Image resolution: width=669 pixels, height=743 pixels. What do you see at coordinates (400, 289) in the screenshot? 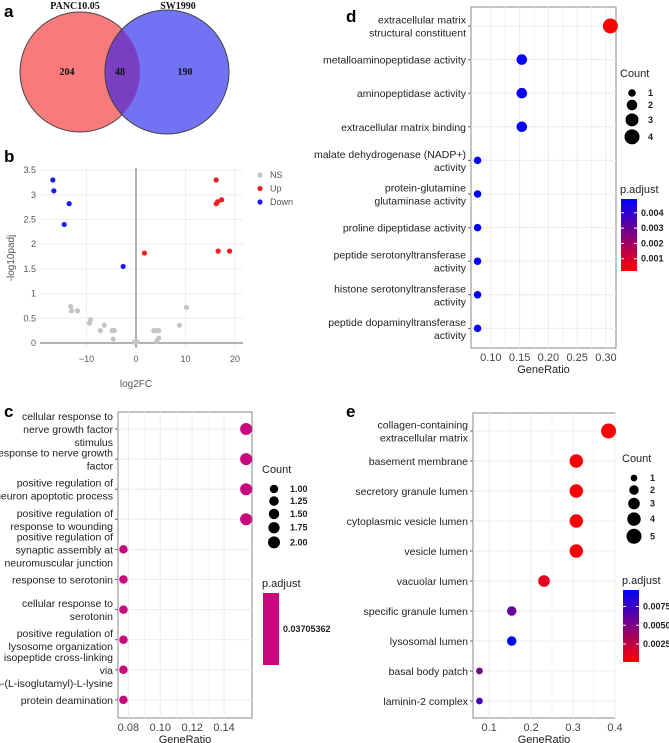
I see `term-label-line: histone serotonyltransferase` at bounding box center [400, 289].